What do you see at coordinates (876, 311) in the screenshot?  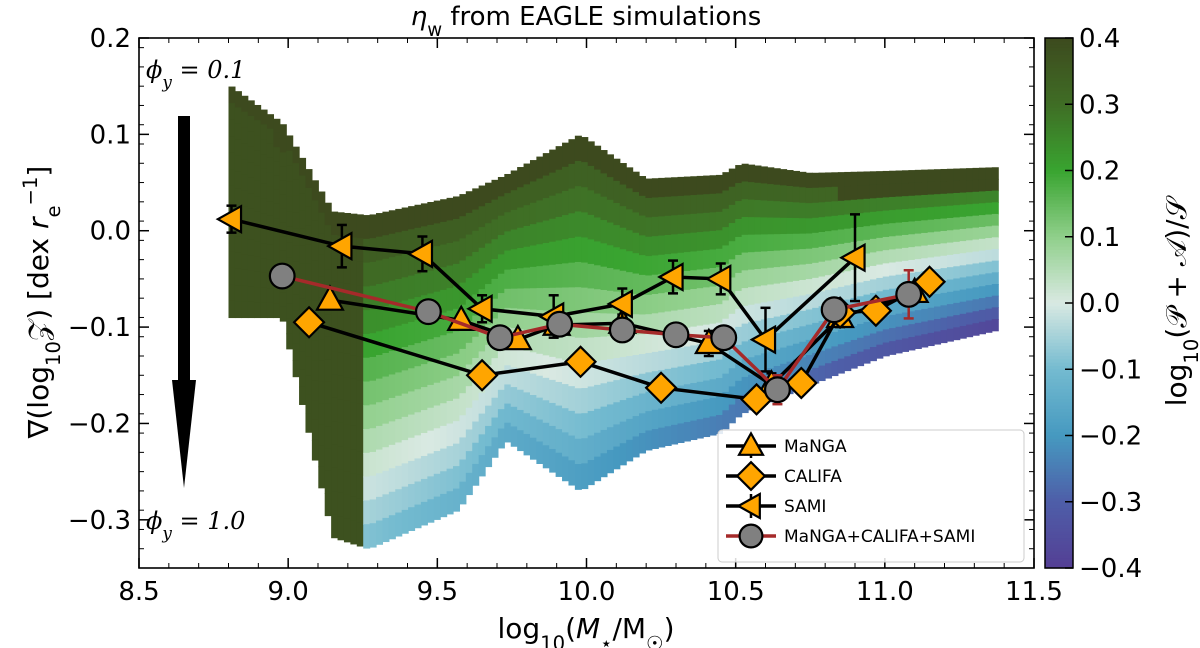 I see `data-point` at bounding box center [876, 311].